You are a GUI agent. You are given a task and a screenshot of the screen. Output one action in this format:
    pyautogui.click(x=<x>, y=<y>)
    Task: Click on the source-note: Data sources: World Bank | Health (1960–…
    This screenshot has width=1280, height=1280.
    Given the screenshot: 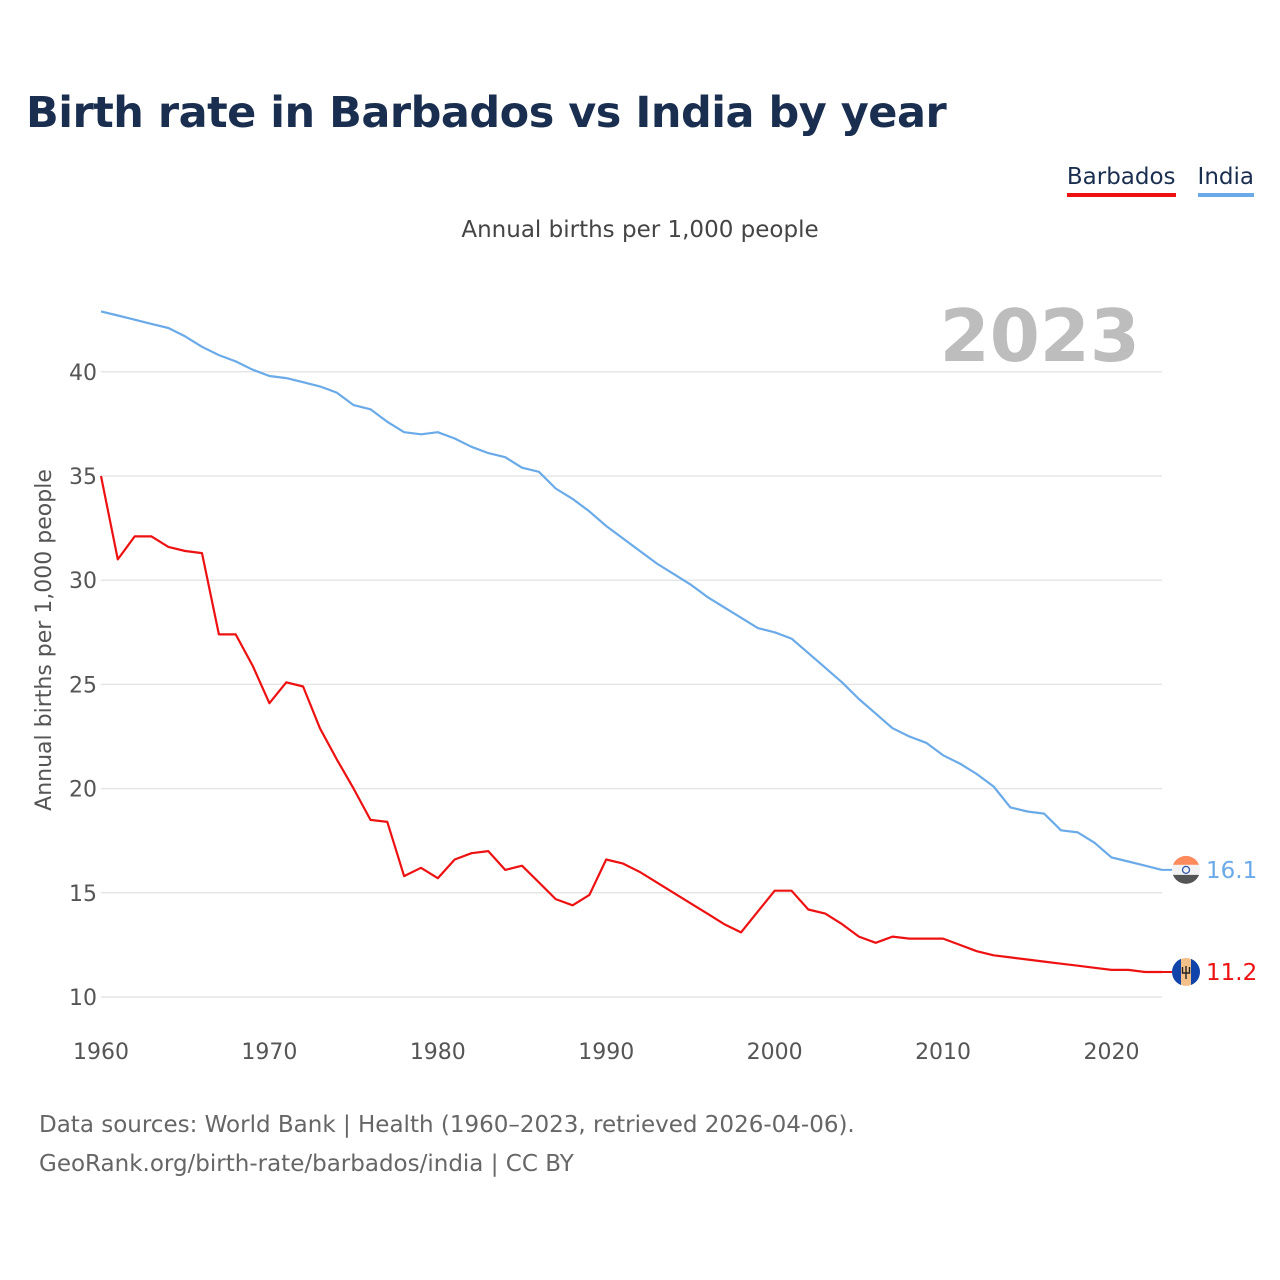 What is the action you would take?
    pyautogui.click(x=447, y=1145)
    